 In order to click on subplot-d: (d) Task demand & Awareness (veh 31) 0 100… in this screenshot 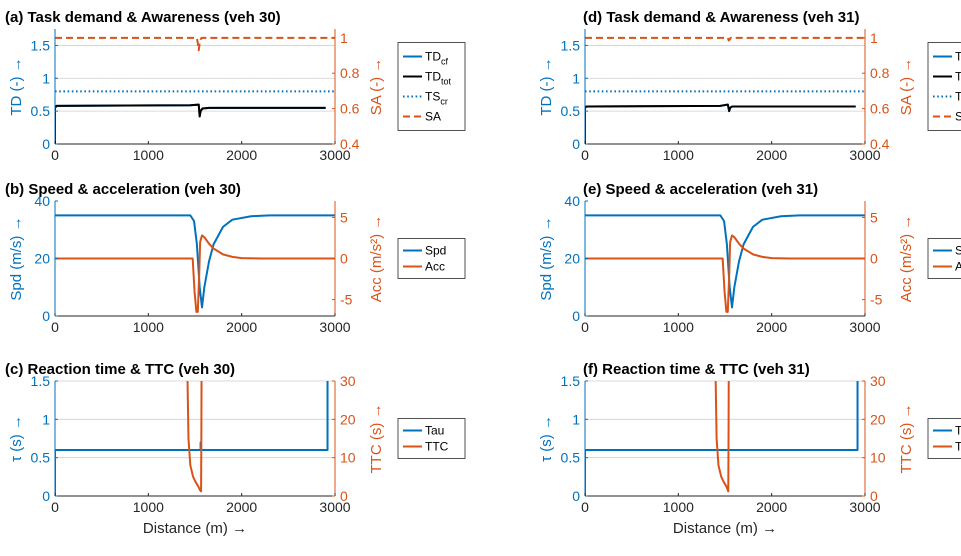, I will do `click(749, 86)`.